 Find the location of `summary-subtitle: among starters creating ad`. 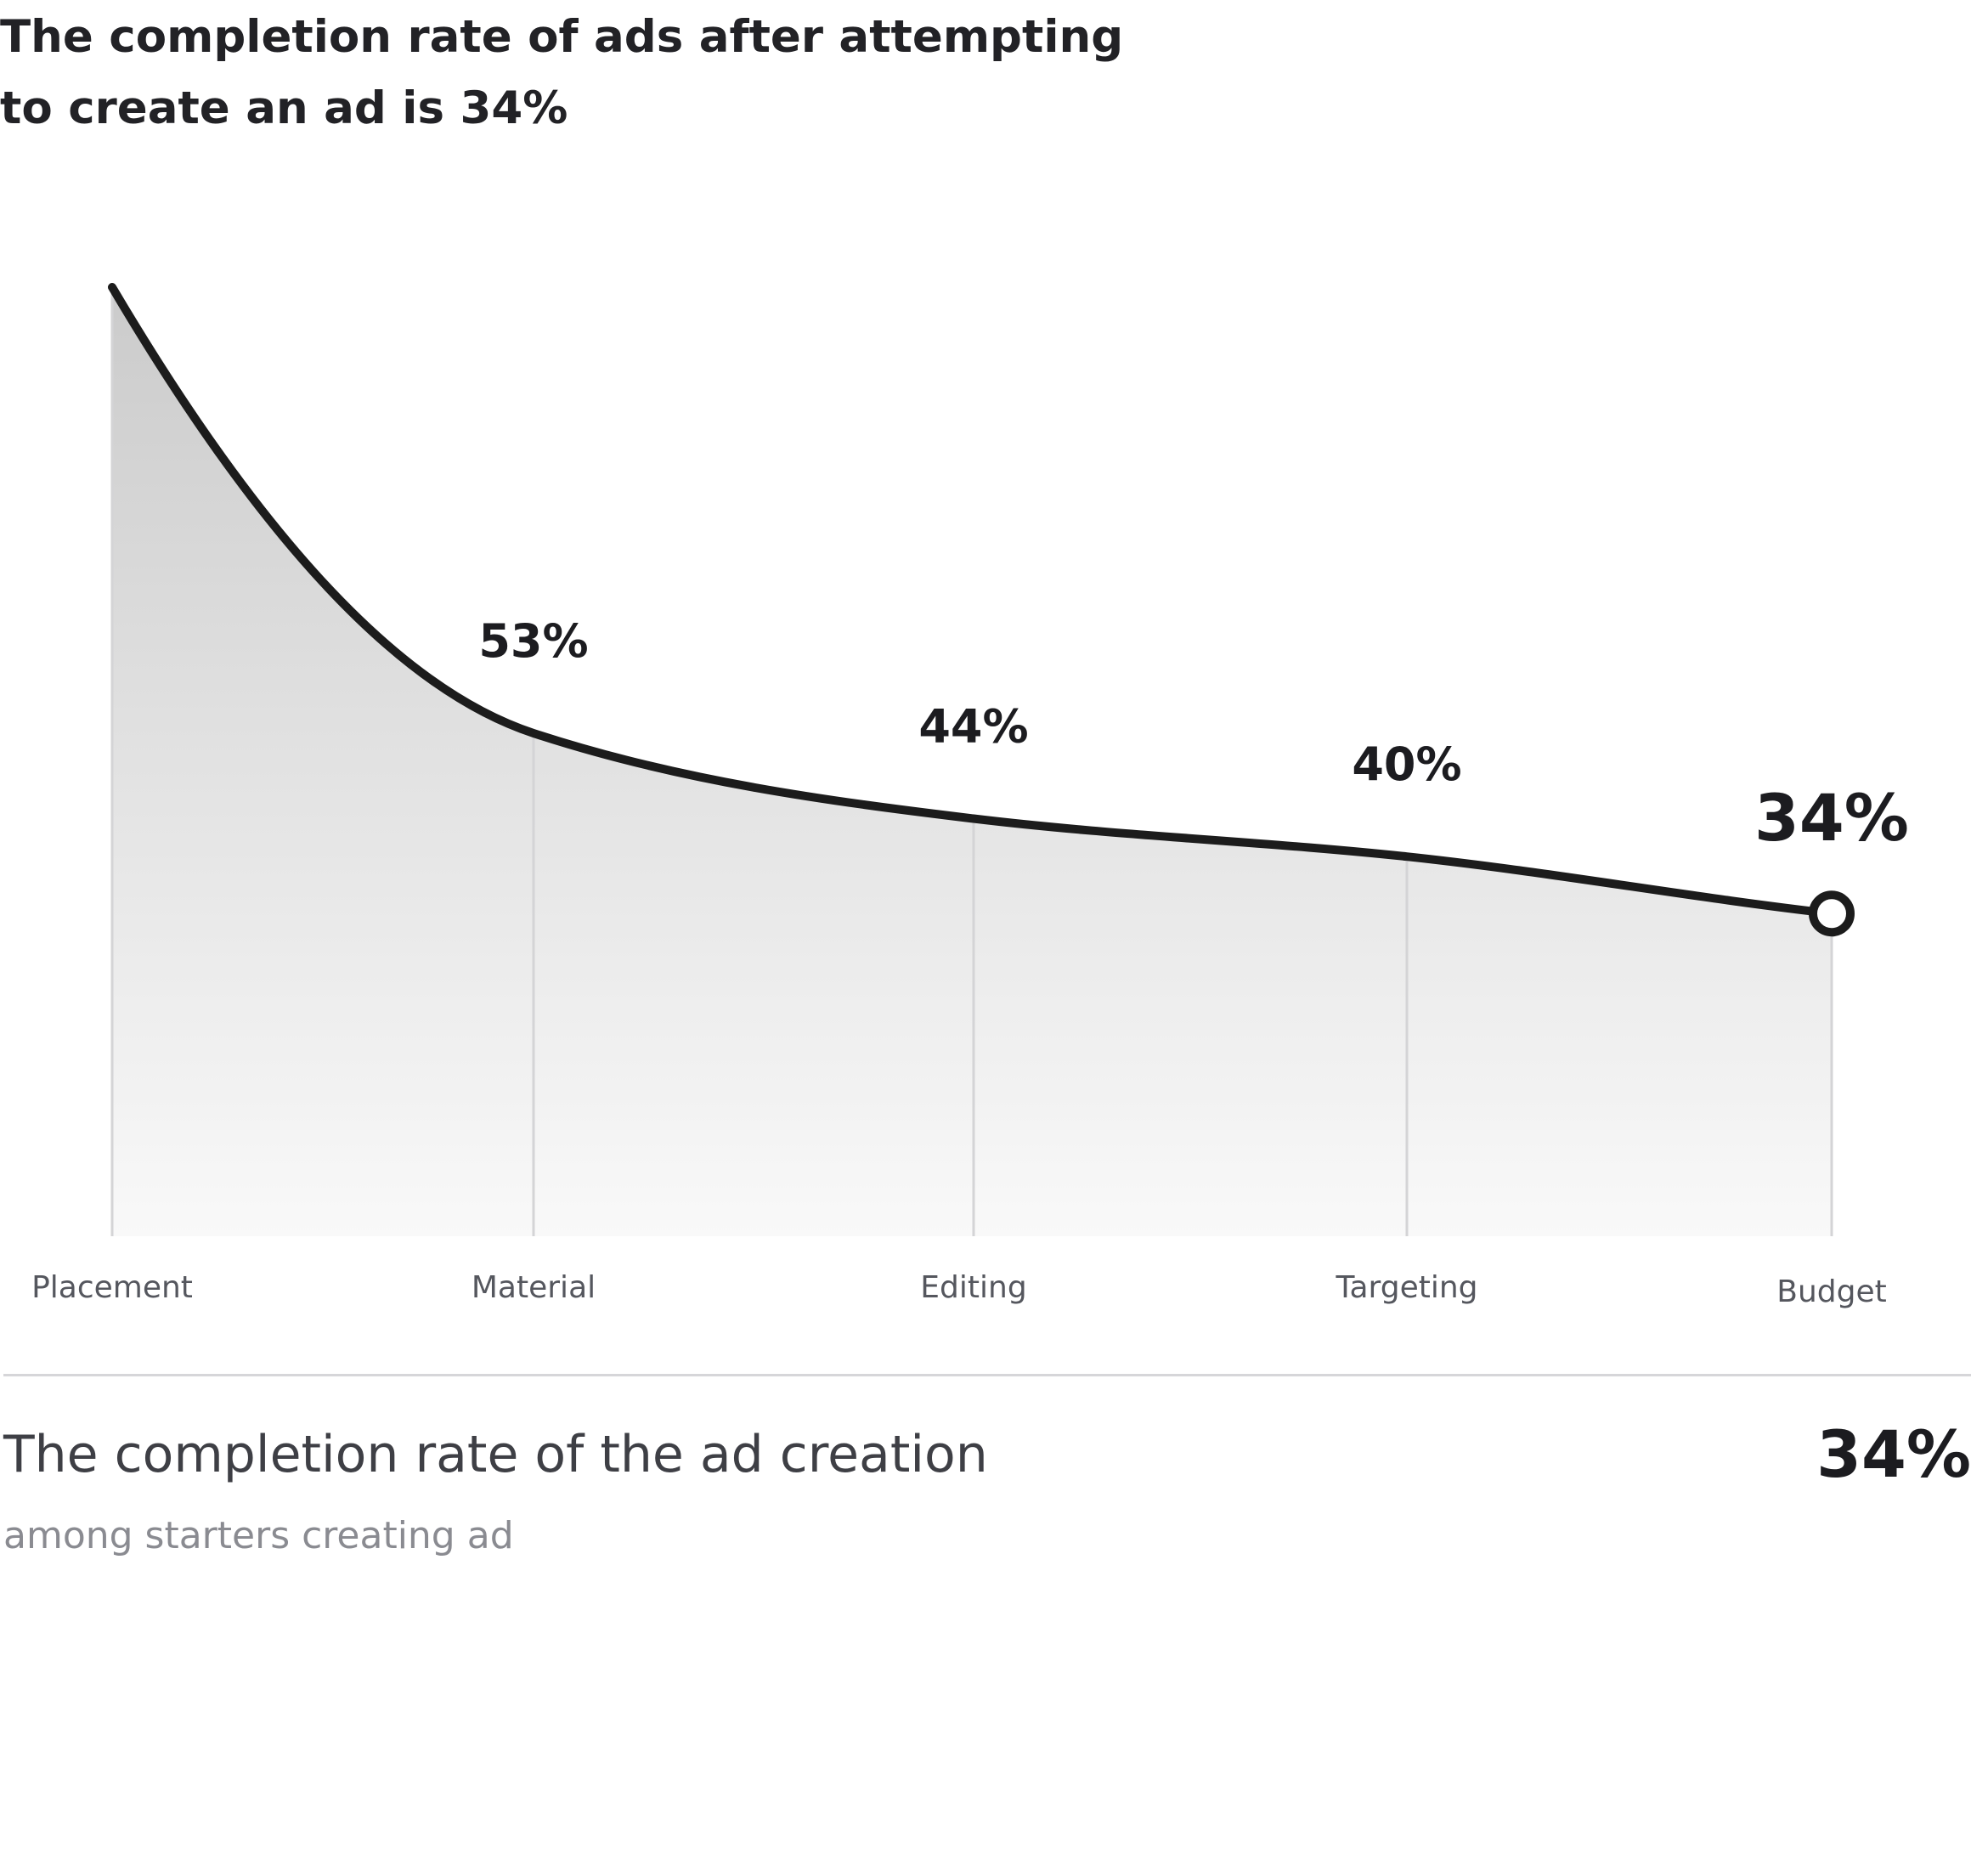

summary-subtitle: among starters creating ad is located at coordinates (258, 1535).